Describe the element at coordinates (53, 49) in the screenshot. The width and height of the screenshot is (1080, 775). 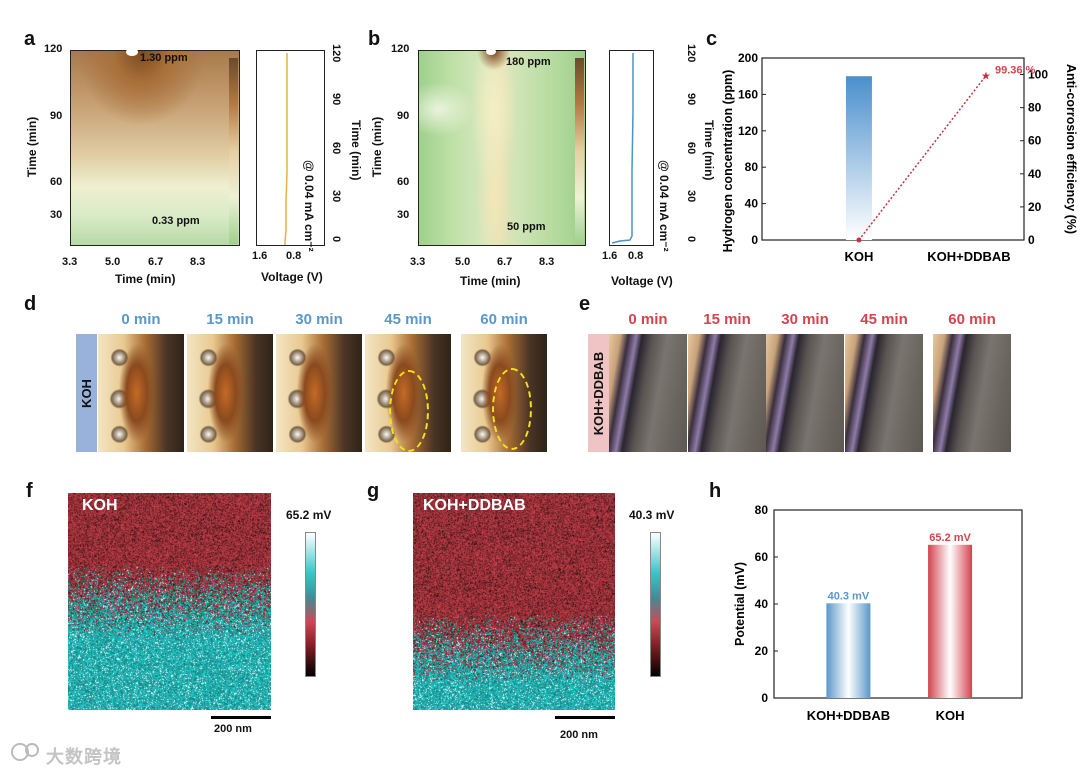
I see `map-a-ytick: 120` at that location.